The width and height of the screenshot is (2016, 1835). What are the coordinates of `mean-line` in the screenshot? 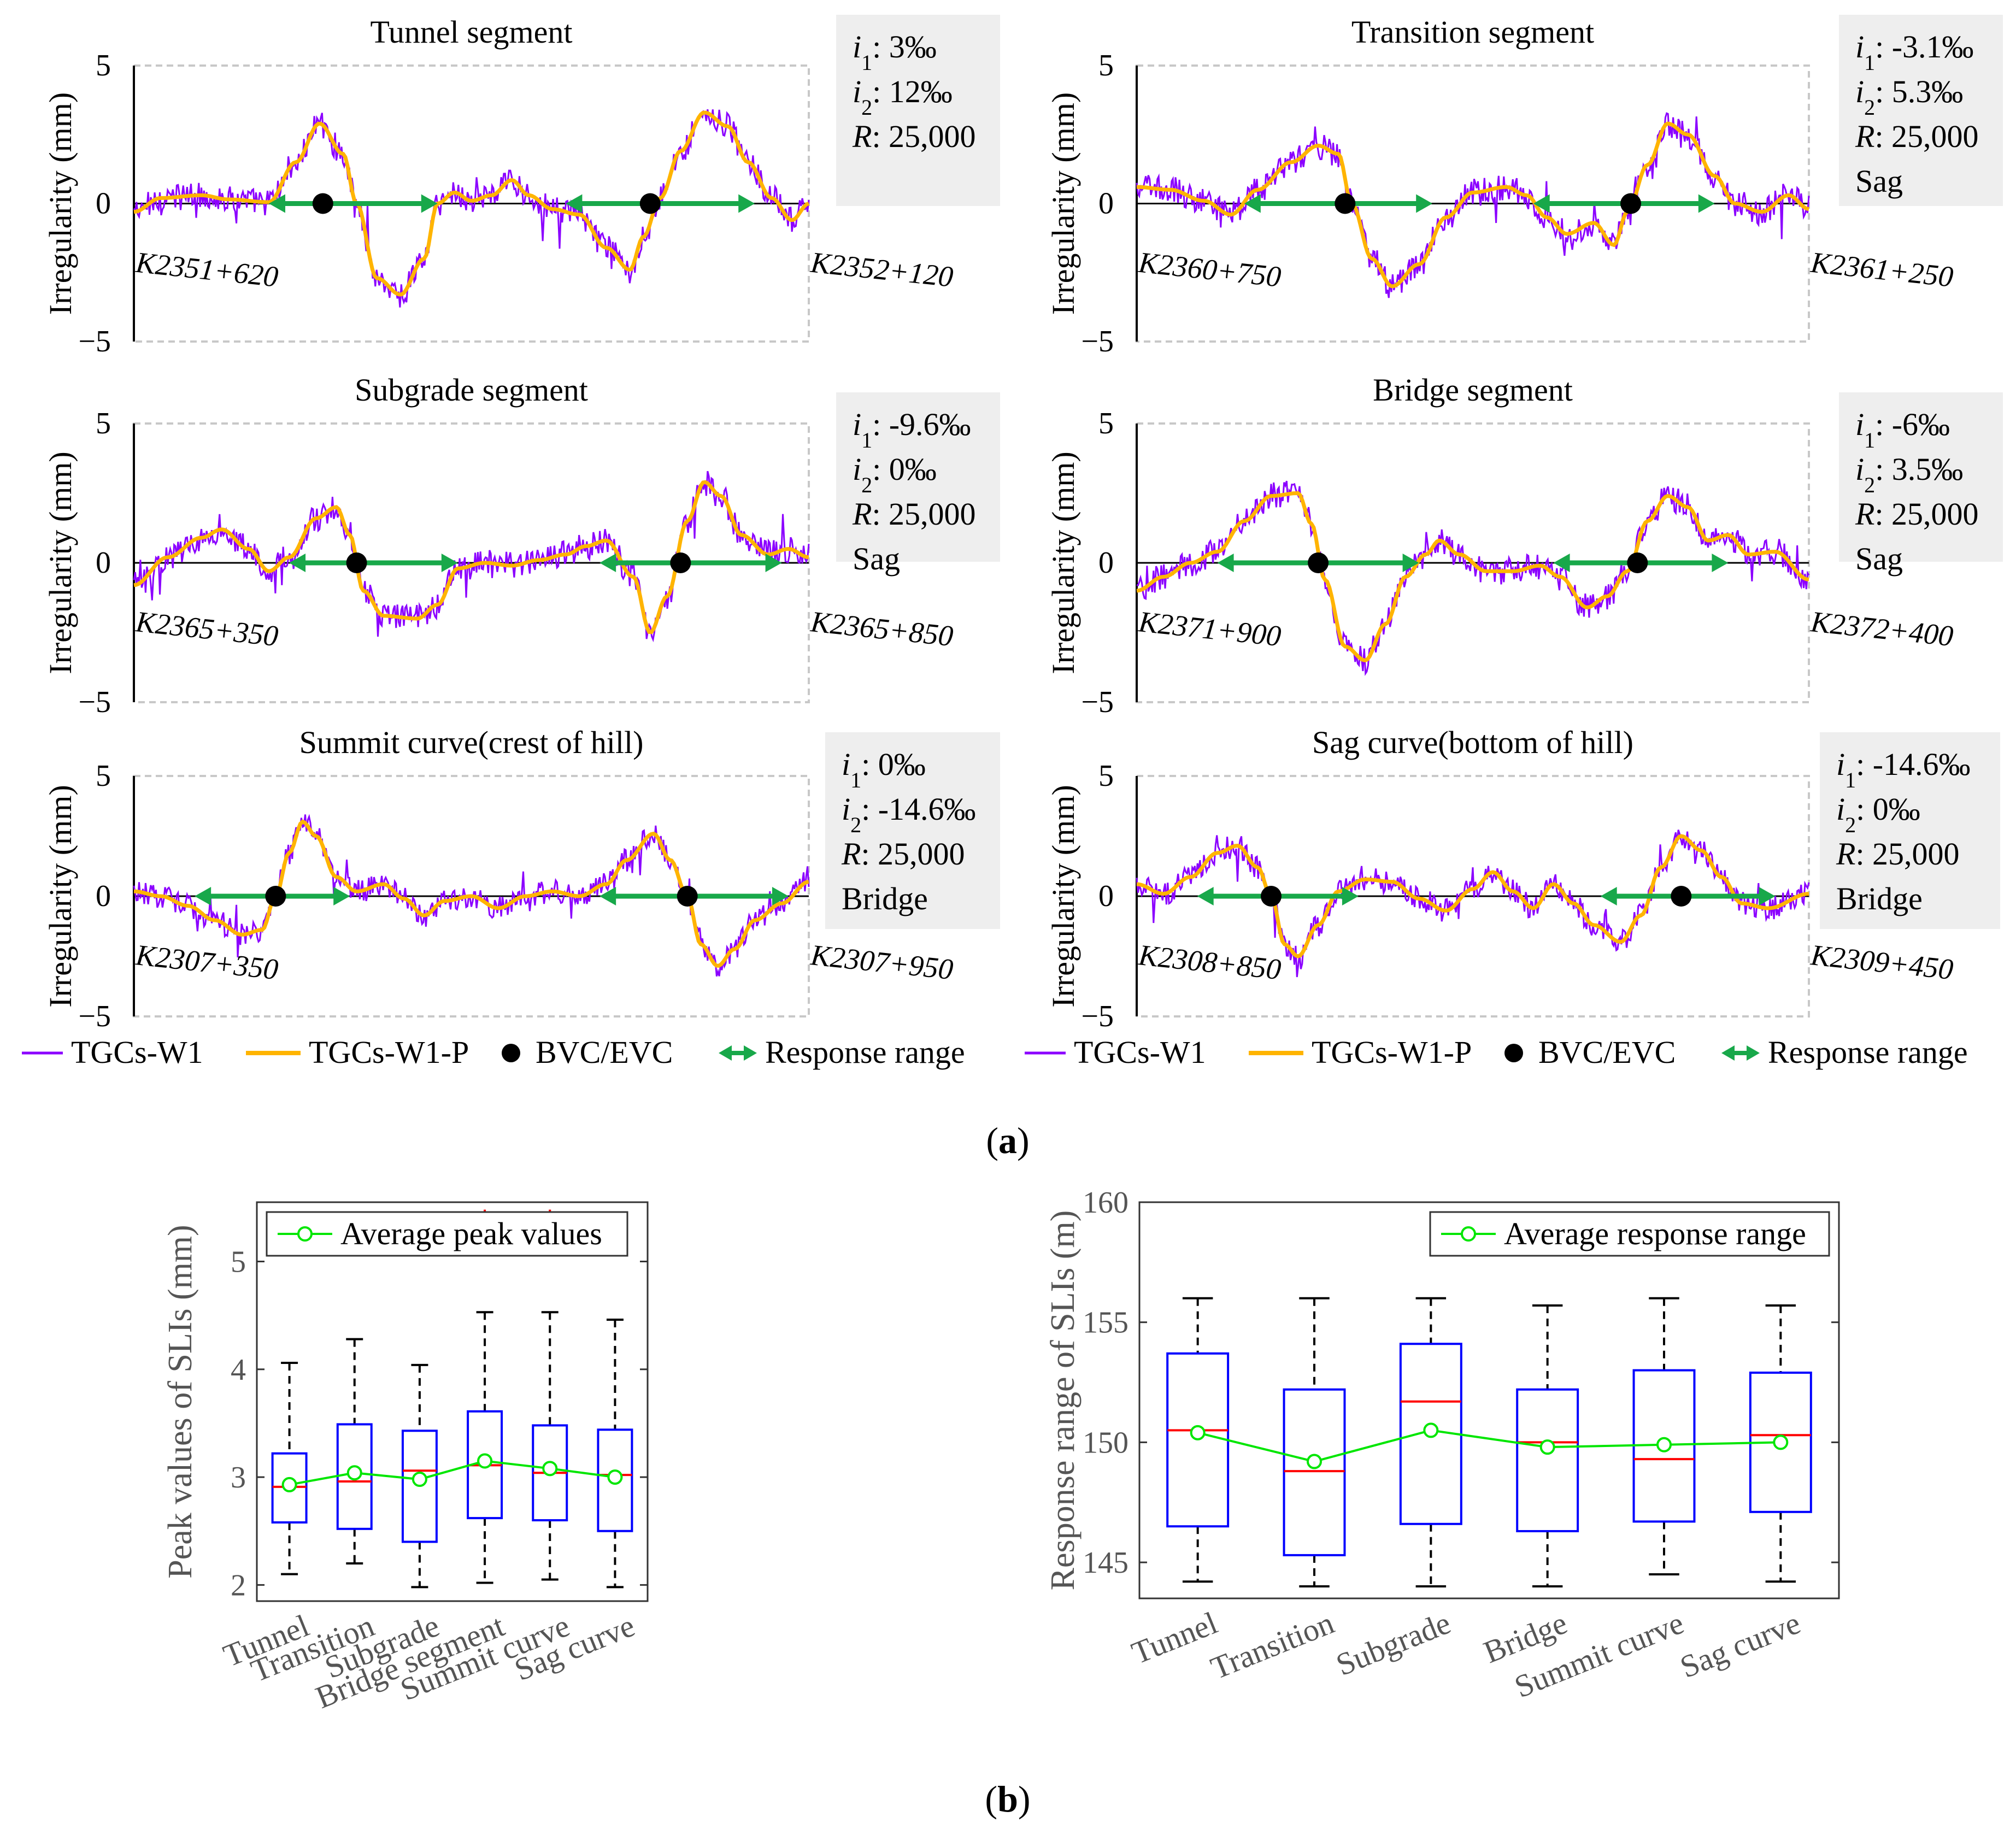 It's located at (1489, 1446).